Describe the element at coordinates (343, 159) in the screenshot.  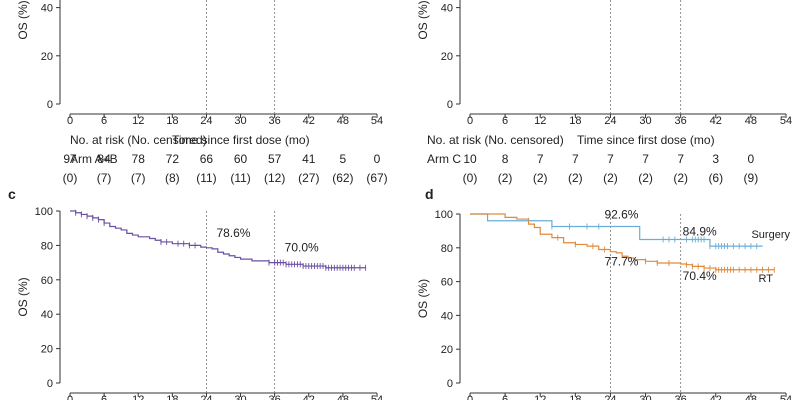
I see `risk-count: 5` at that location.